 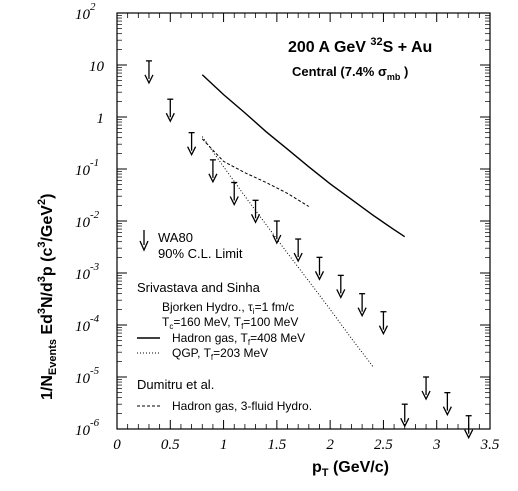 I want to click on curve-3fluid-hydro, so click(x=255, y=172).